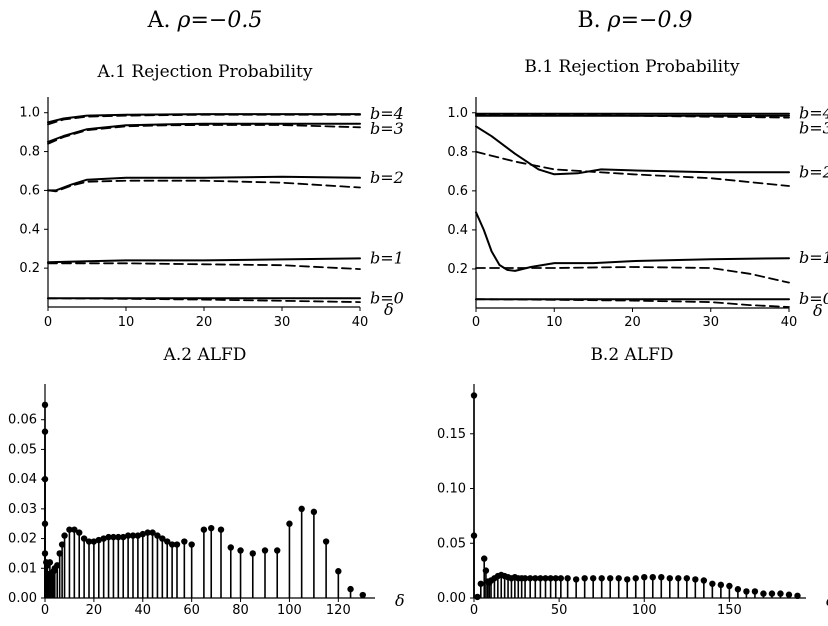 This screenshot has height=626, width=828. Describe the element at coordinates (387, 113) in the screenshot. I see `chart-a1-curve-label: b=4` at that location.